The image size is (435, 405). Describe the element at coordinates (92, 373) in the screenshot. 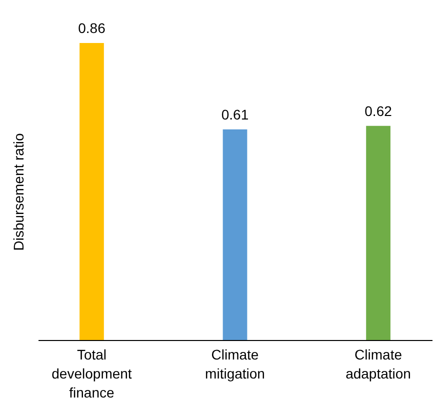

I see `x-tick-label: Total development finance` at that location.